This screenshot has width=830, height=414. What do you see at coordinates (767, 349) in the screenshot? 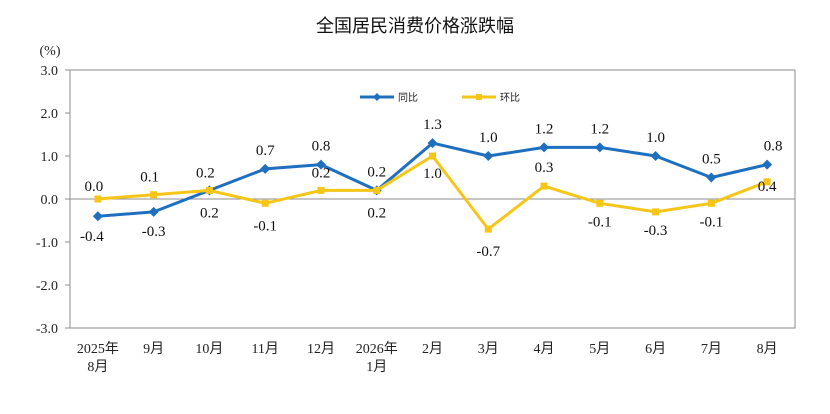
I see `x-tick-label: 8月` at bounding box center [767, 349].